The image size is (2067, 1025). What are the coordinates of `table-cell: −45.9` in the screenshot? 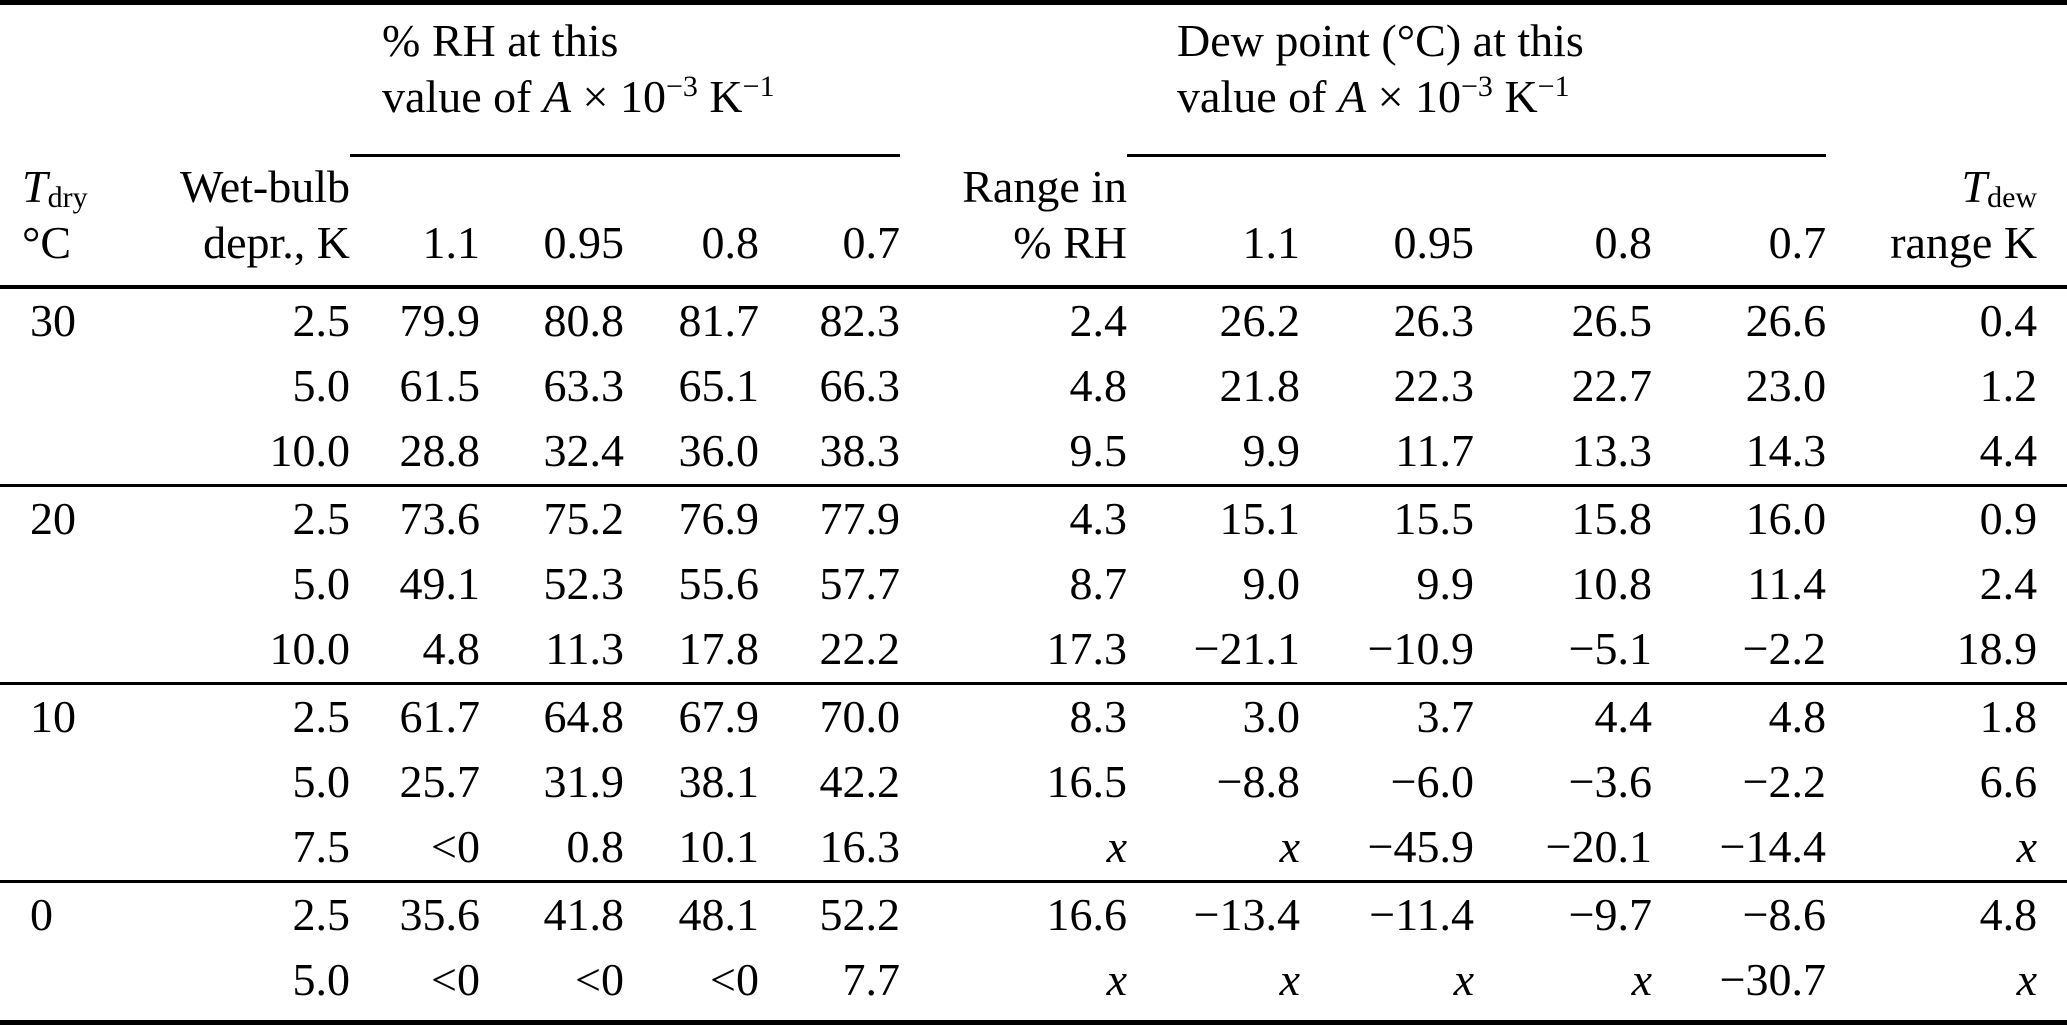 It's located at (1421, 847).